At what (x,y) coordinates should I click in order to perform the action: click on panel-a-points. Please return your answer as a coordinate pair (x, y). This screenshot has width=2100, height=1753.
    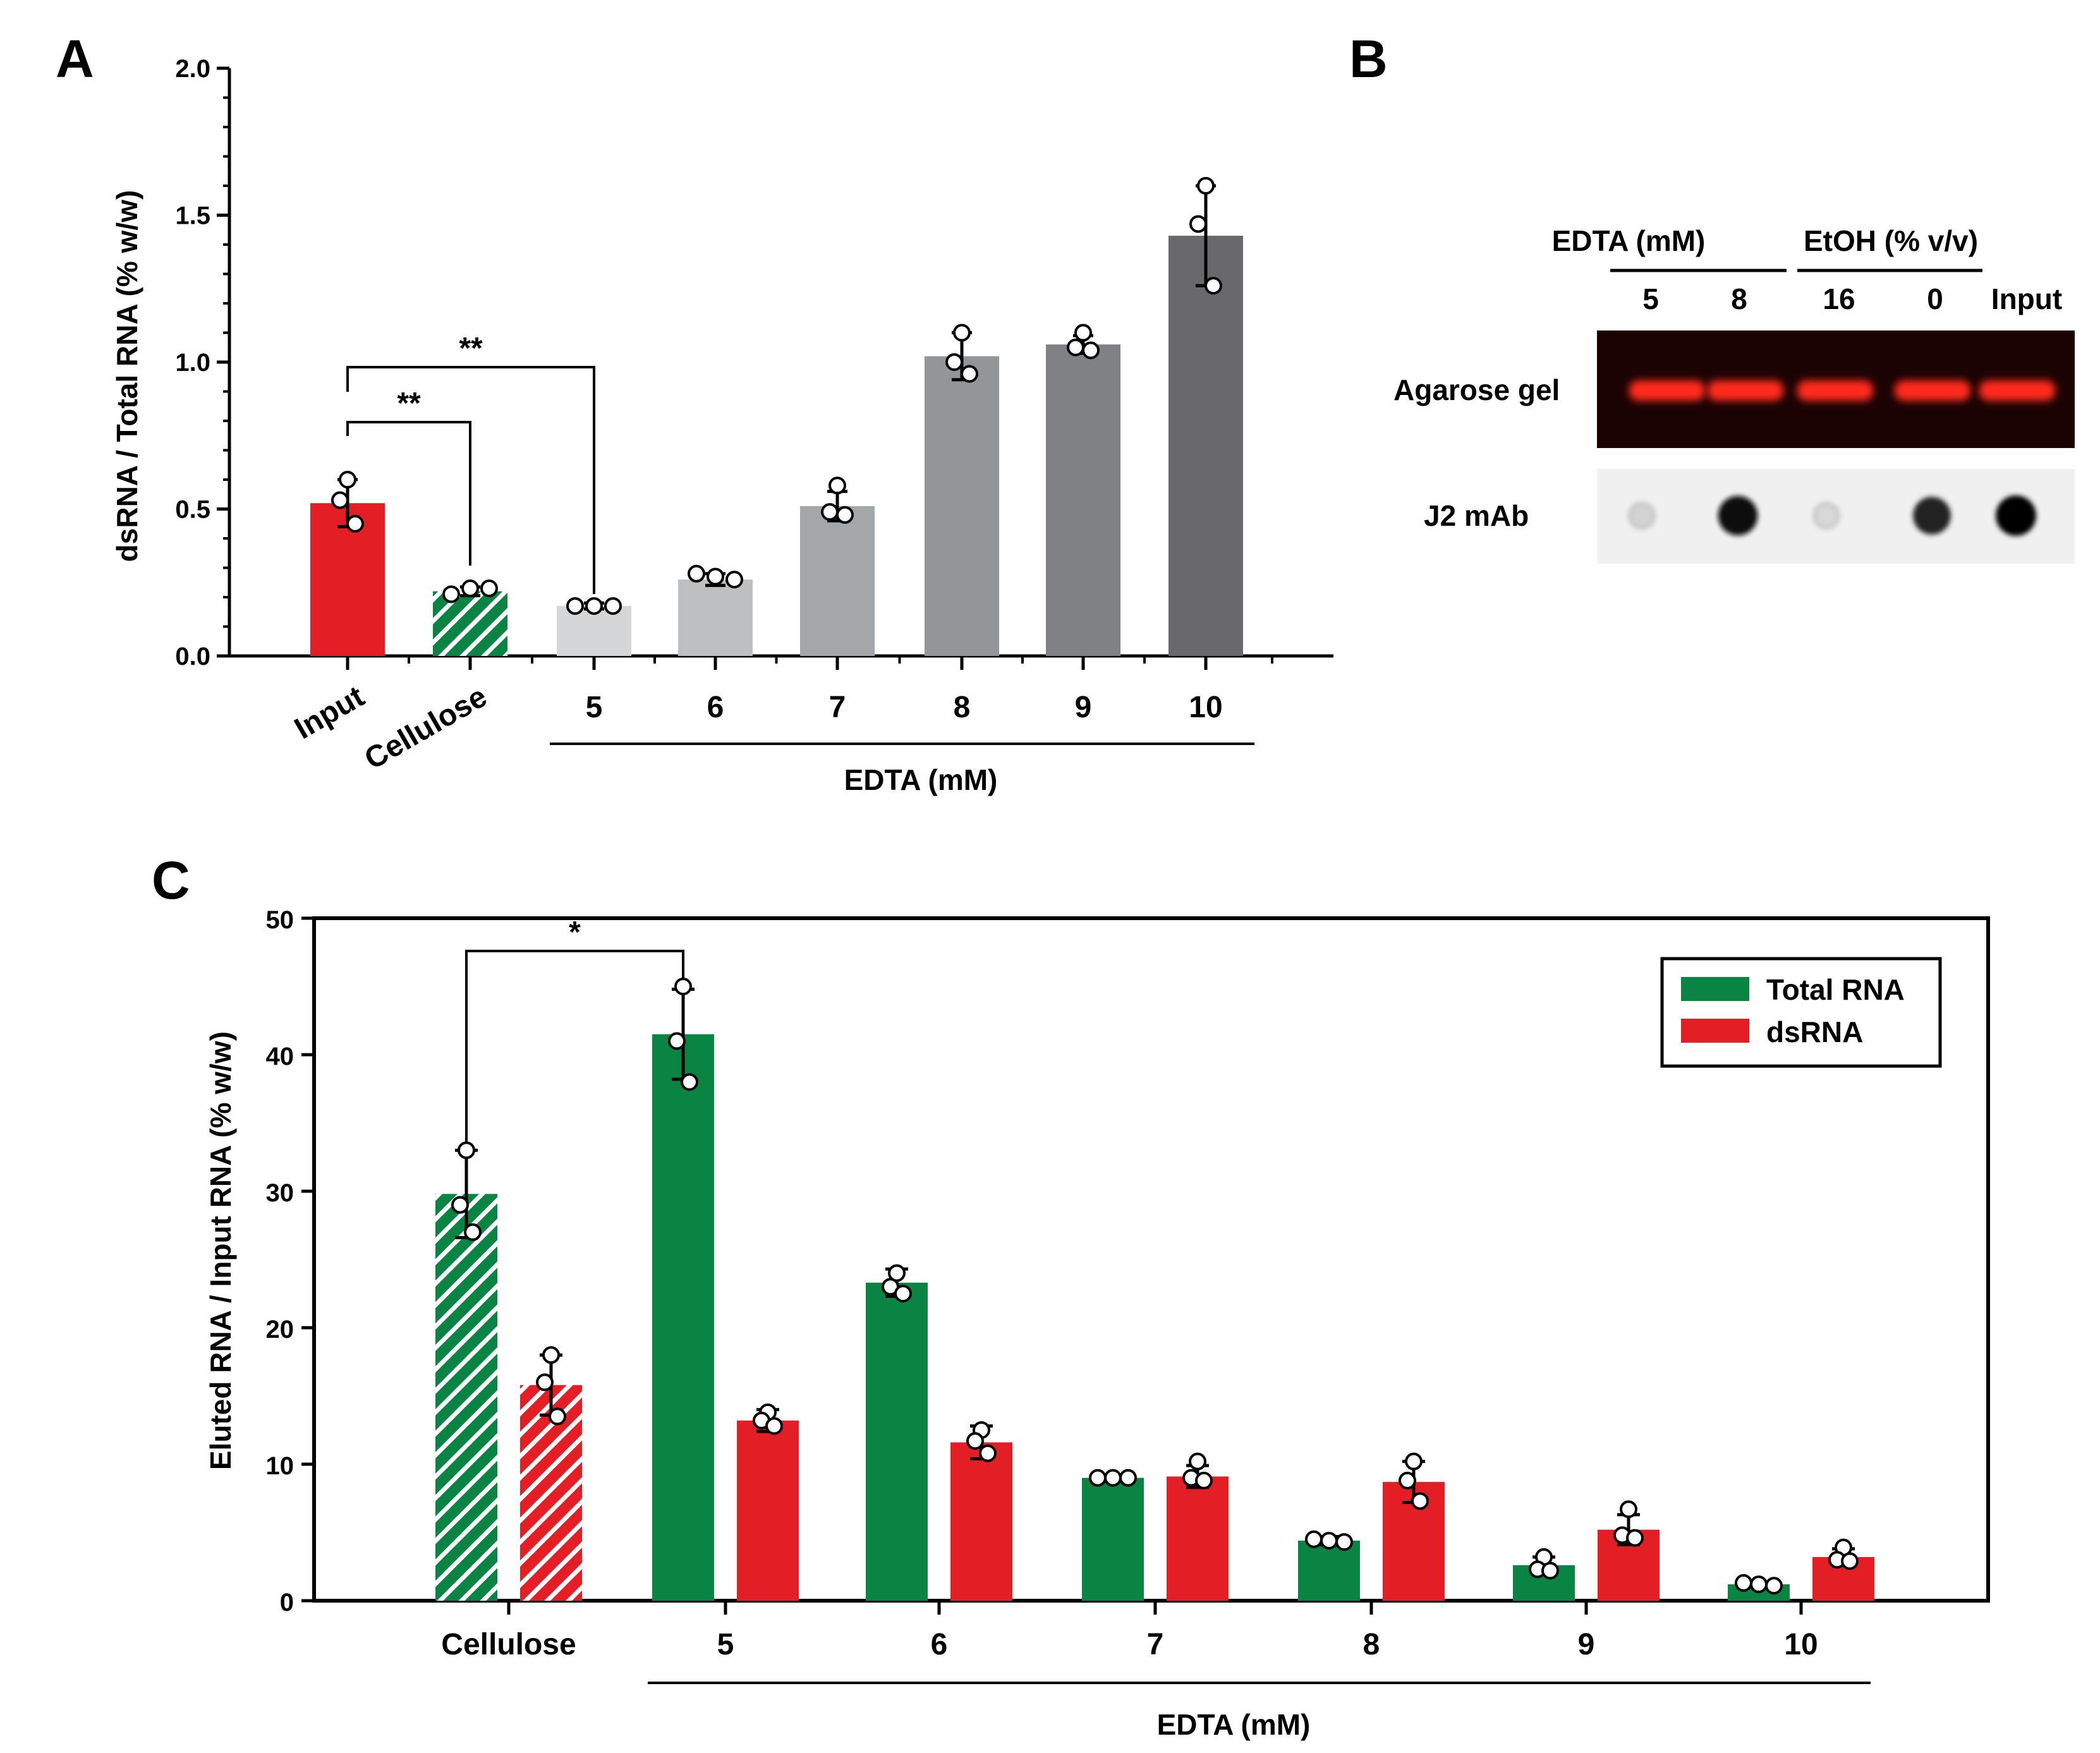
    Looking at the image, I should click on (776, 396).